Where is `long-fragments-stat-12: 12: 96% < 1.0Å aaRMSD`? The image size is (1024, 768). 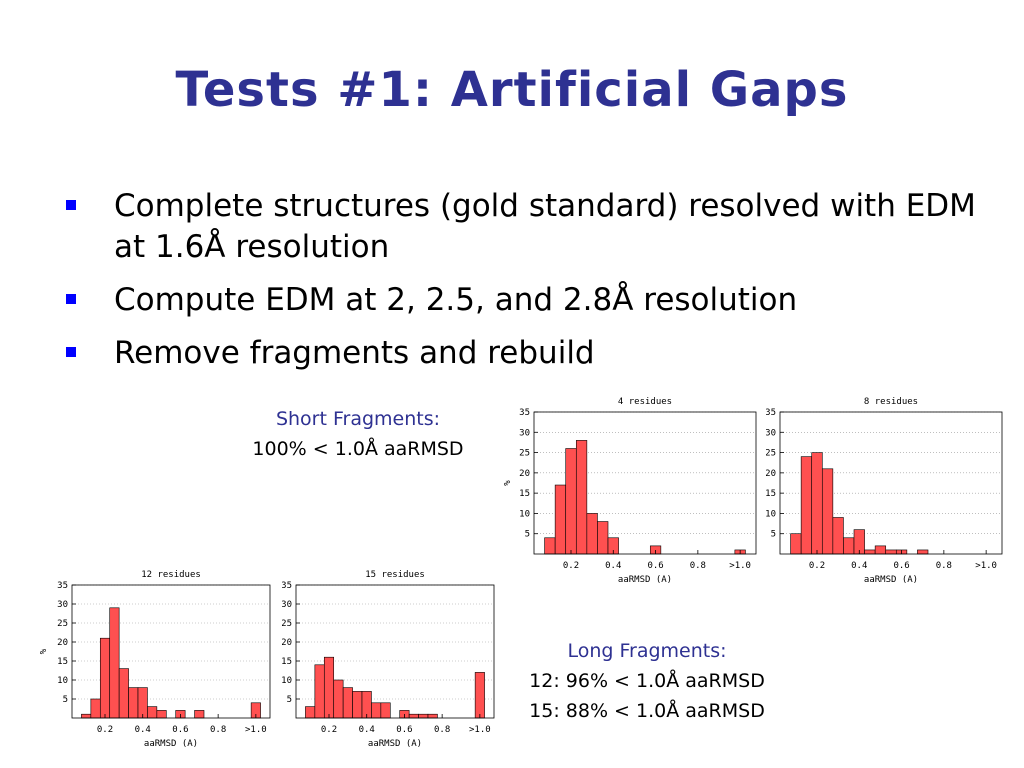
long-fragments-stat-12: 12: 96% < 1.0Å aaRMSD is located at coordinates (647, 681).